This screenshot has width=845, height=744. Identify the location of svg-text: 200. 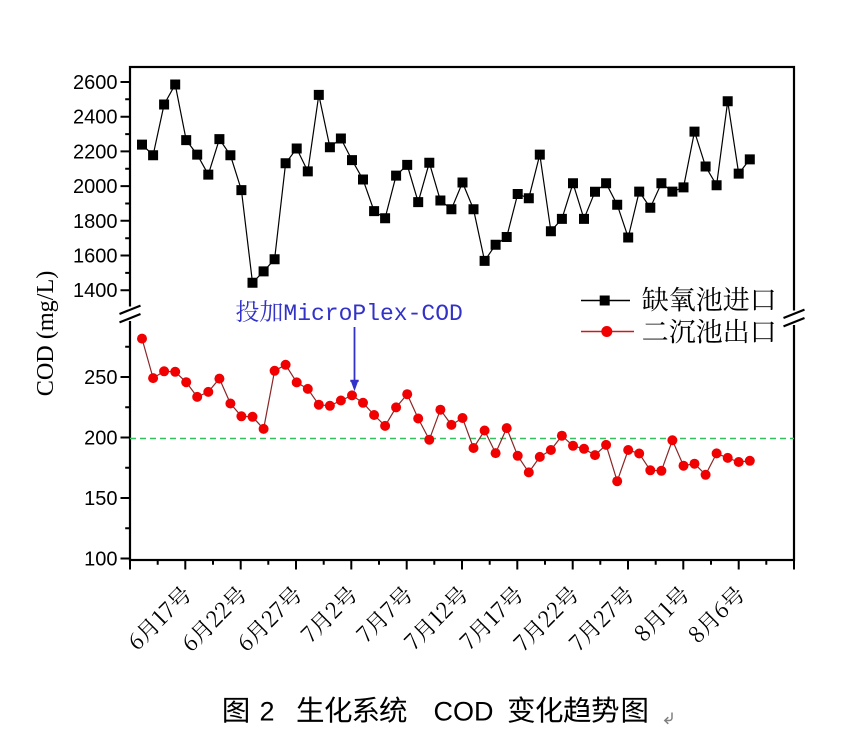
(100, 439).